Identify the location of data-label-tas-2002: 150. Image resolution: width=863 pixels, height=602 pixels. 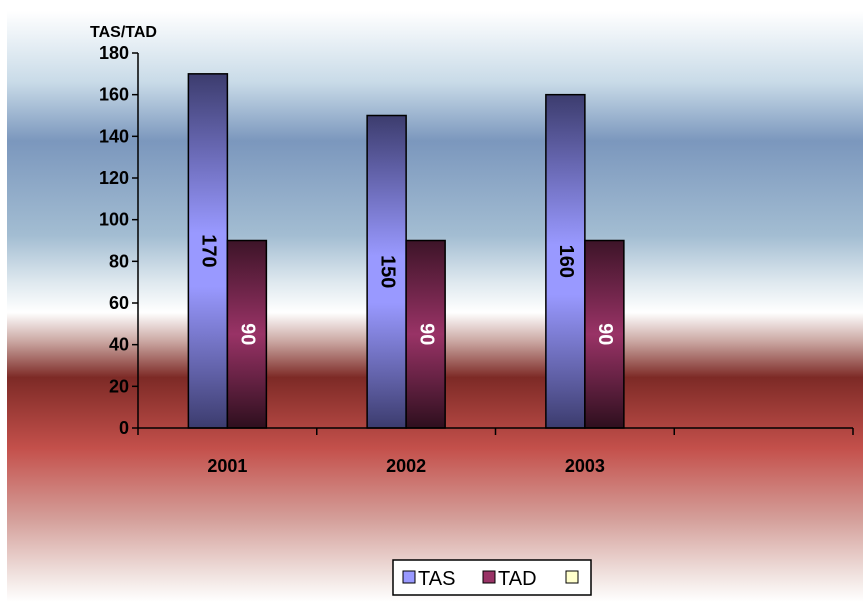
(387, 271).